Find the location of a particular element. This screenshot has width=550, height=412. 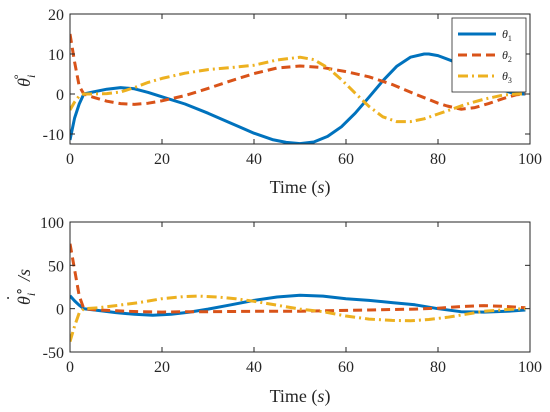

top-series-line-theta3 is located at coordinates (298, 89).